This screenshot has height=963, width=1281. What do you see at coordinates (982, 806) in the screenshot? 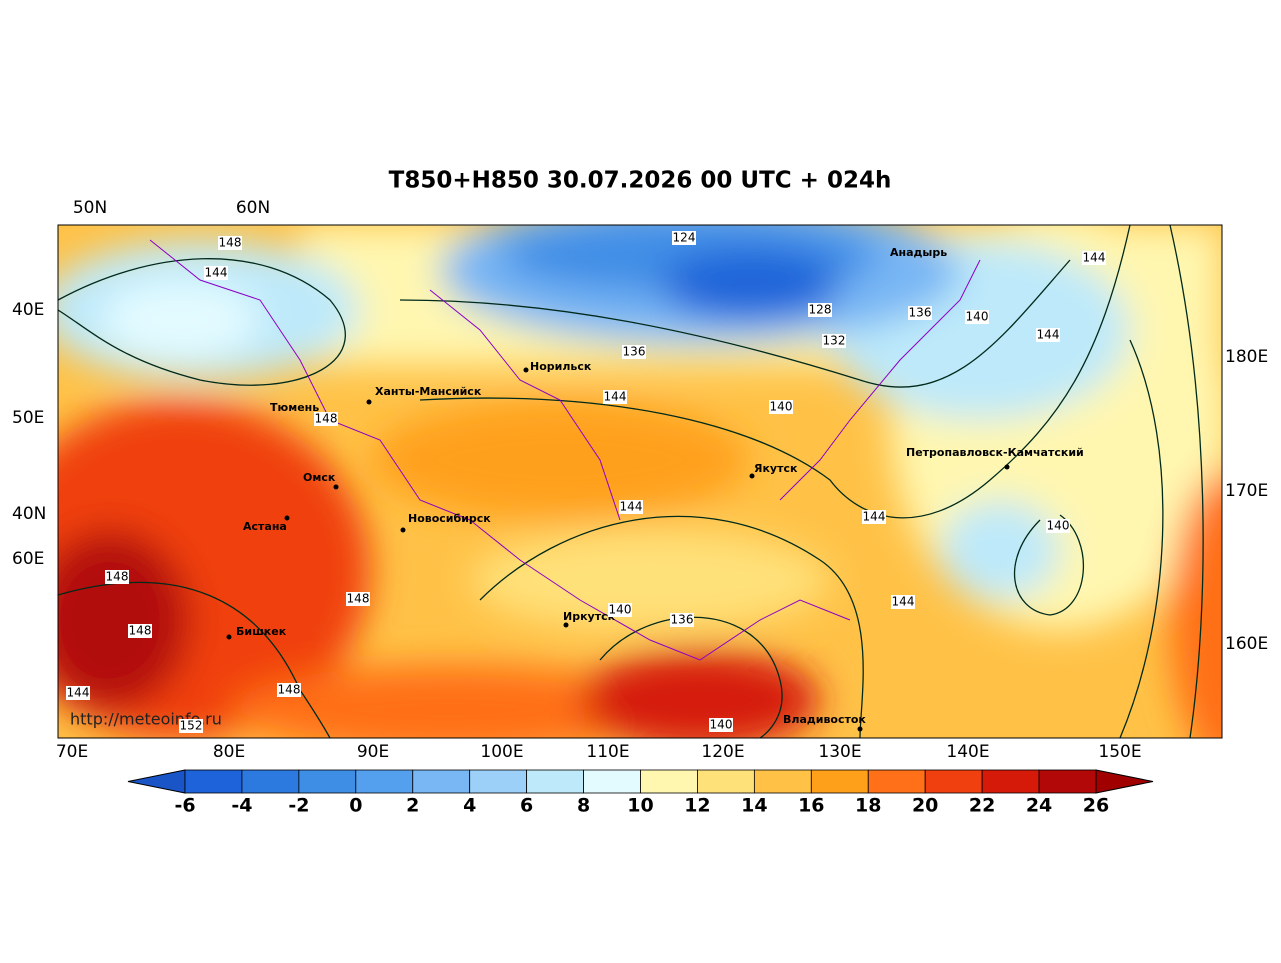
I see `colorbar-tick-label: 22` at bounding box center [982, 806].